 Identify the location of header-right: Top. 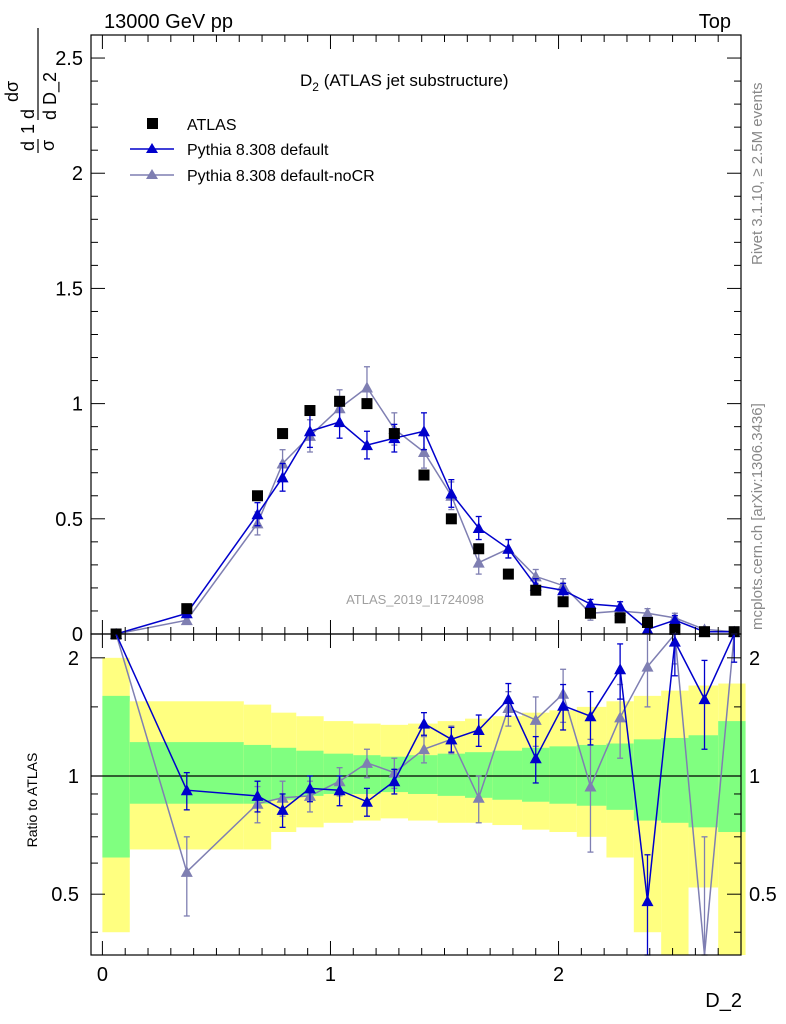
(715, 22).